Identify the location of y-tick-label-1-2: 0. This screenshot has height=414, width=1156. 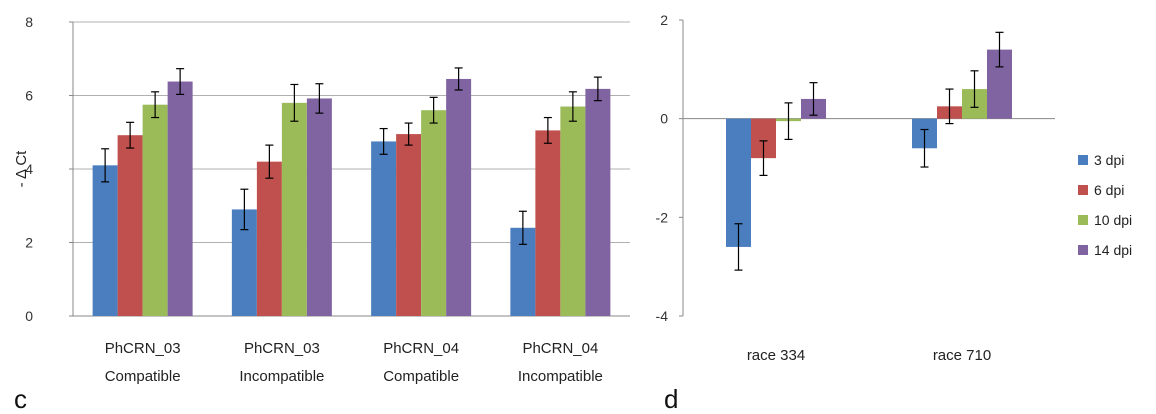
(664, 119).